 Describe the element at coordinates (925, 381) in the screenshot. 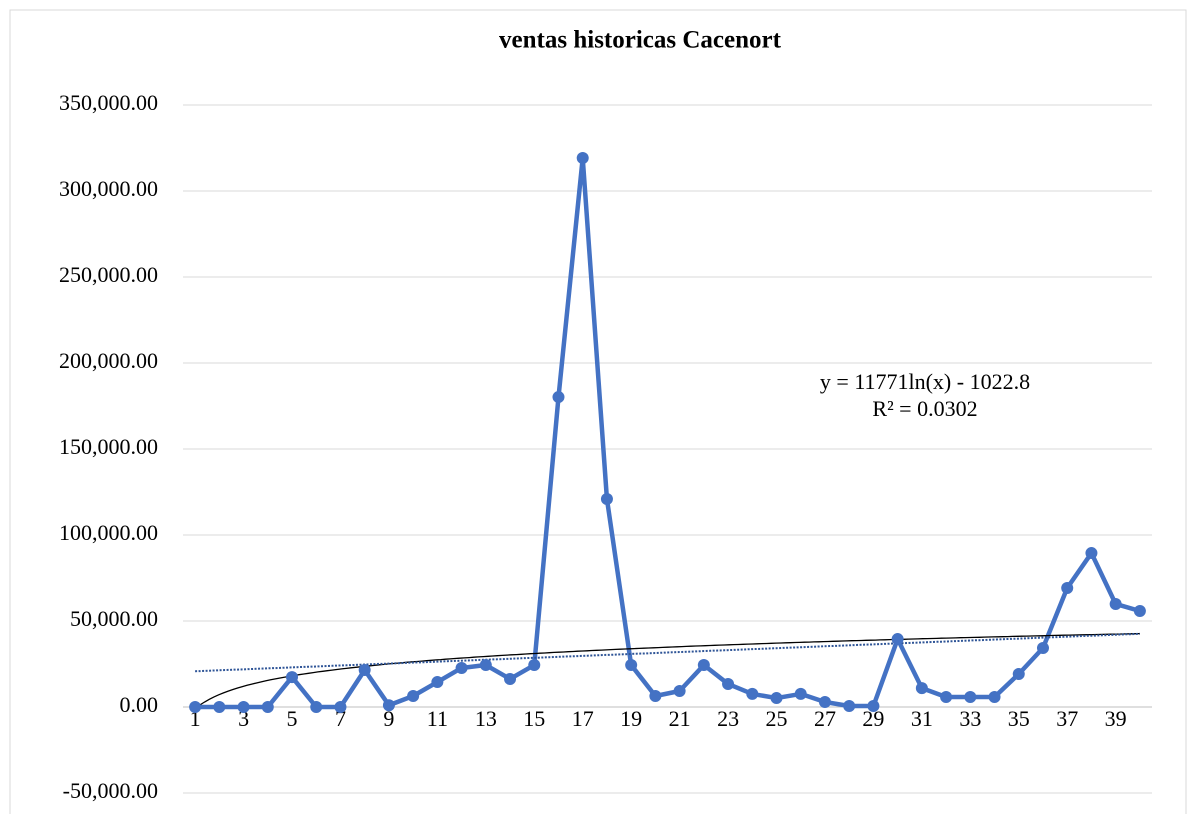

I see `trend-equation: y = 11771ln(x) - 1022.8` at that location.